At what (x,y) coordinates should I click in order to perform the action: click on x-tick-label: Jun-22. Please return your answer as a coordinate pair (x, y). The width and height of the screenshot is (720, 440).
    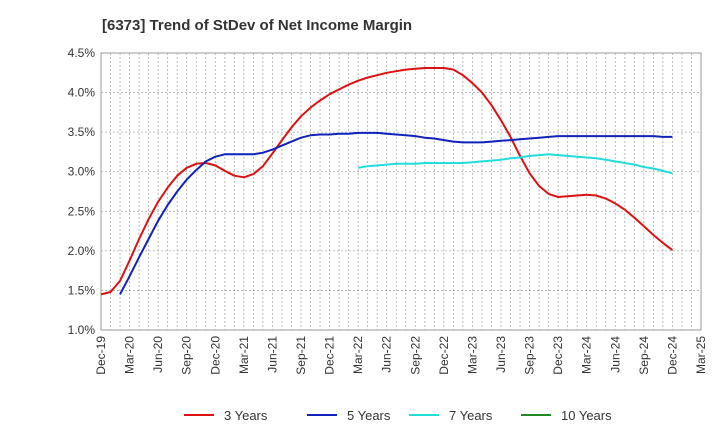
    Looking at the image, I should click on (387, 354).